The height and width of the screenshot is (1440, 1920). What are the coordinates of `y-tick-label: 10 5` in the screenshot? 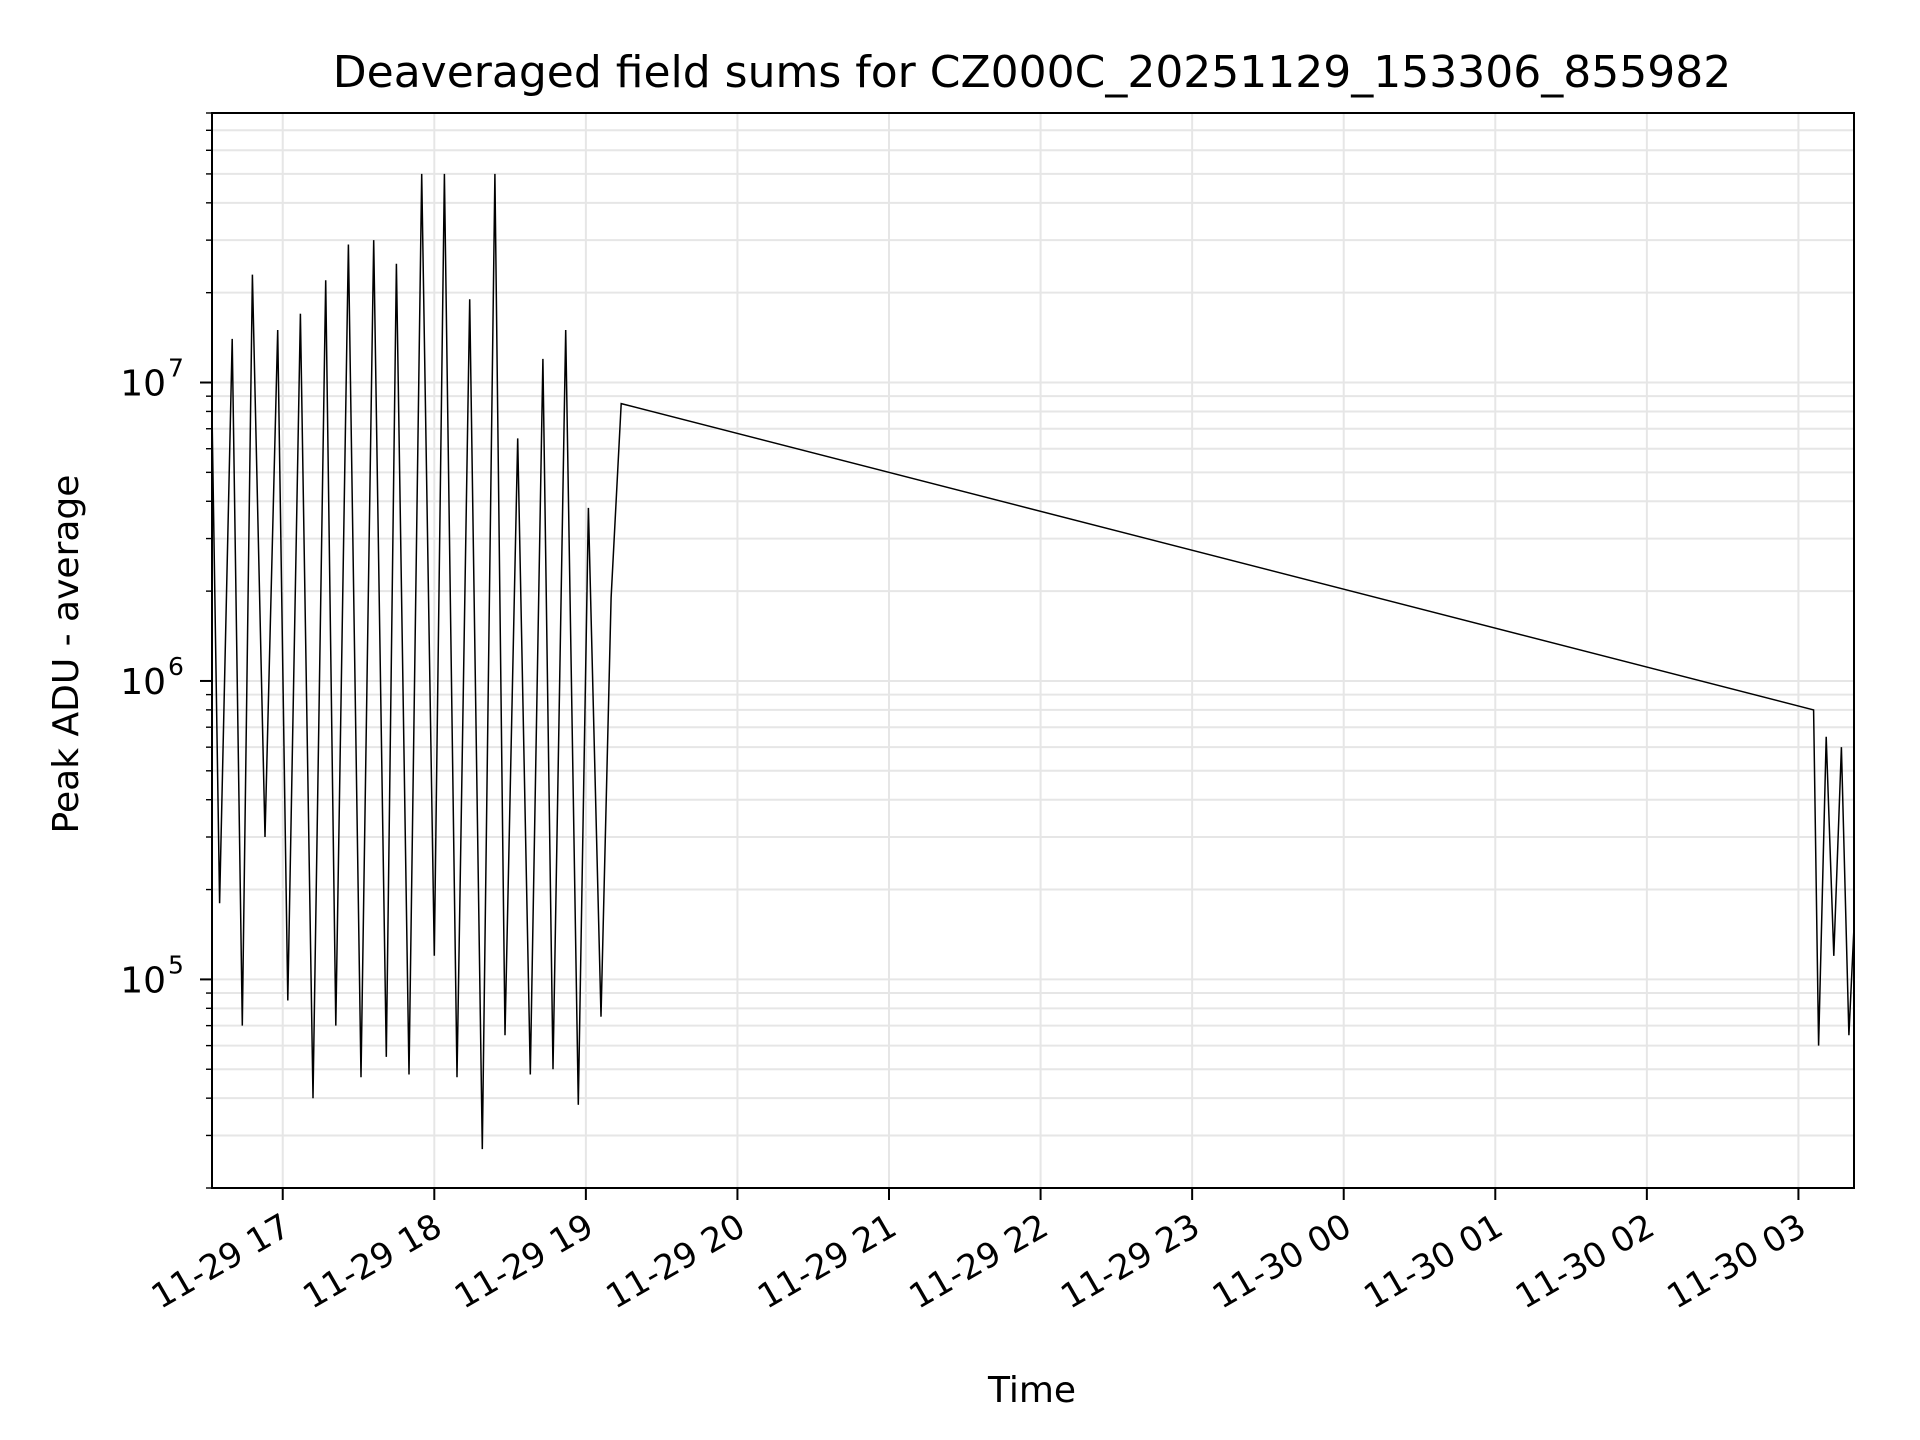 It's located at (152, 975).